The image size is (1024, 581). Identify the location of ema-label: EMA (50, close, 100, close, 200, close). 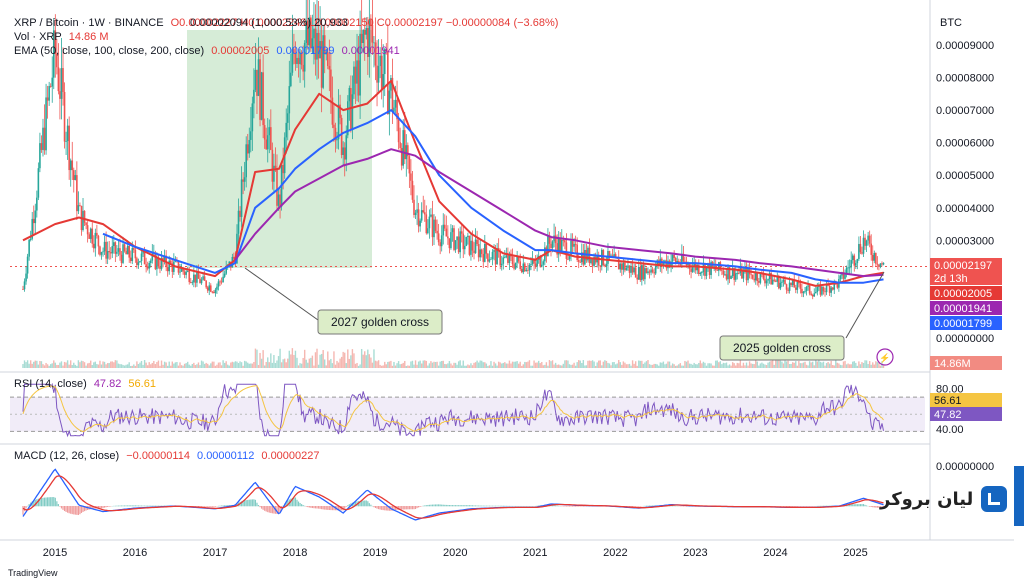
(109, 51).